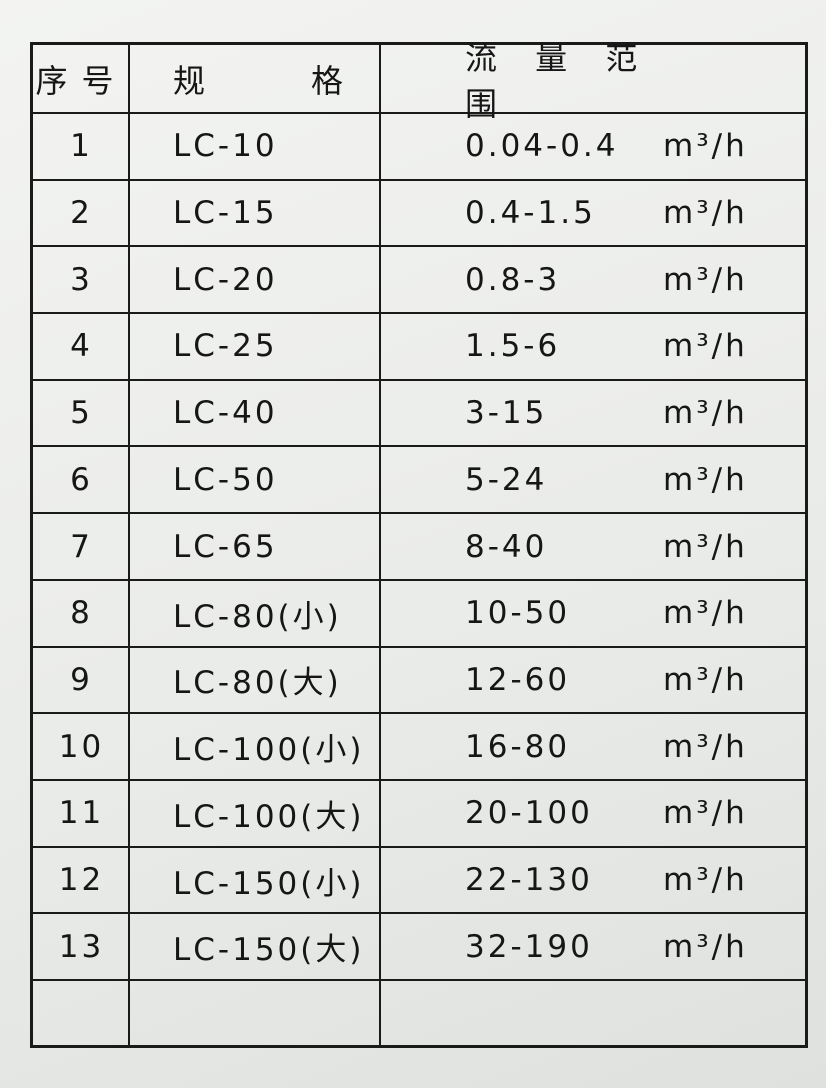  Describe the element at coordinates (513, 346) in the screenshot. I see `flow-range-cell: 1.5-6` at that location.